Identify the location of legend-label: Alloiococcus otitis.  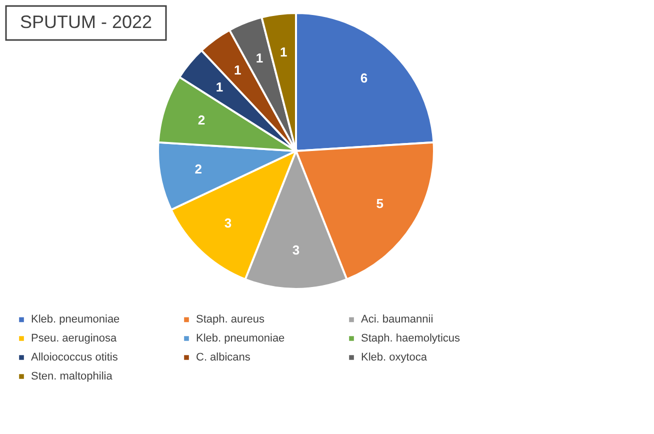
(74, 358).